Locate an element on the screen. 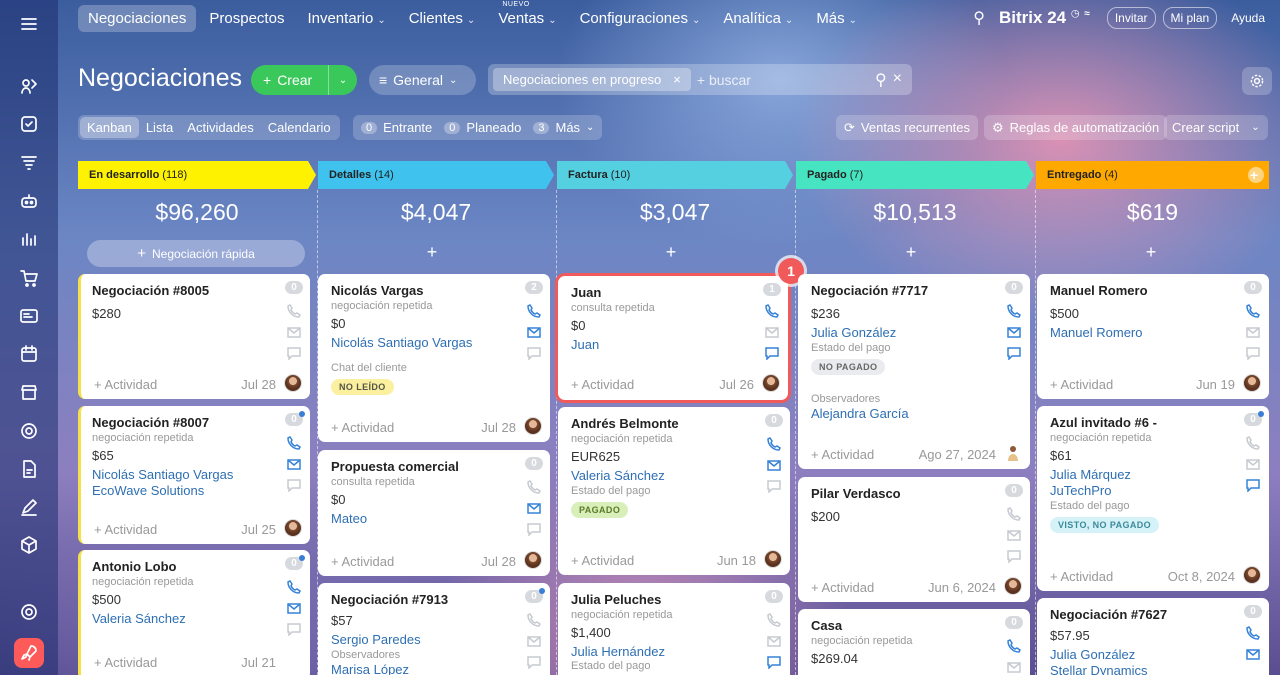 The height and width of the screenshot is (675, 1280). search-icon: ⚲ is located at coordinates (880, 80).